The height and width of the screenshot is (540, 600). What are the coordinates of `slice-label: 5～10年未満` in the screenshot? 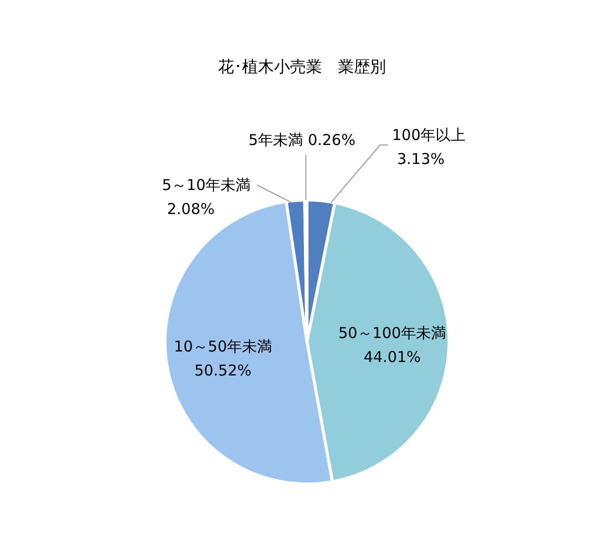 It's located at (206, 185).